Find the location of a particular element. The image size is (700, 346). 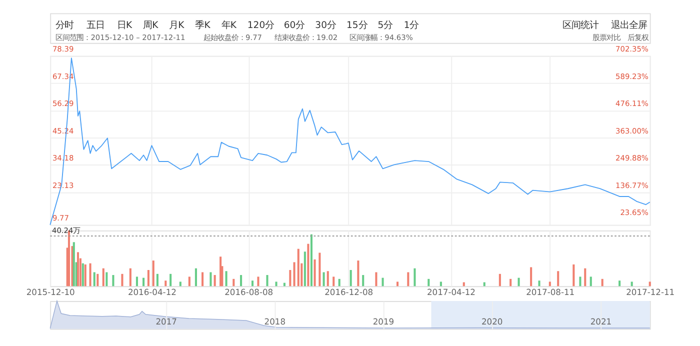

text: 60分 is located at coordinates (294, 26).